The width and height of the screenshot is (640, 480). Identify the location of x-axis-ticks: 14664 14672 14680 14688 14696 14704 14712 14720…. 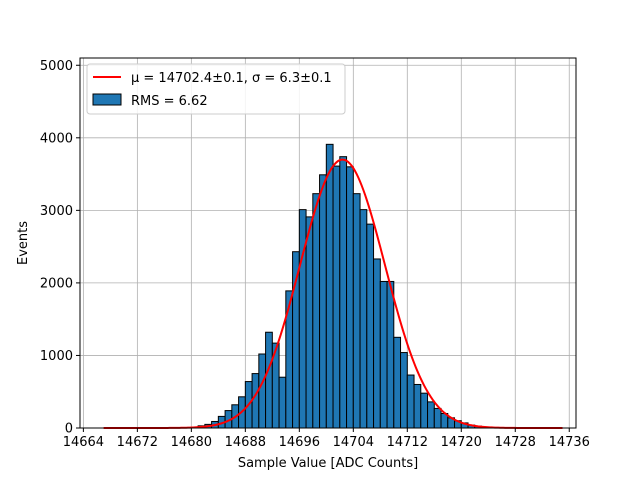
(326, 439).